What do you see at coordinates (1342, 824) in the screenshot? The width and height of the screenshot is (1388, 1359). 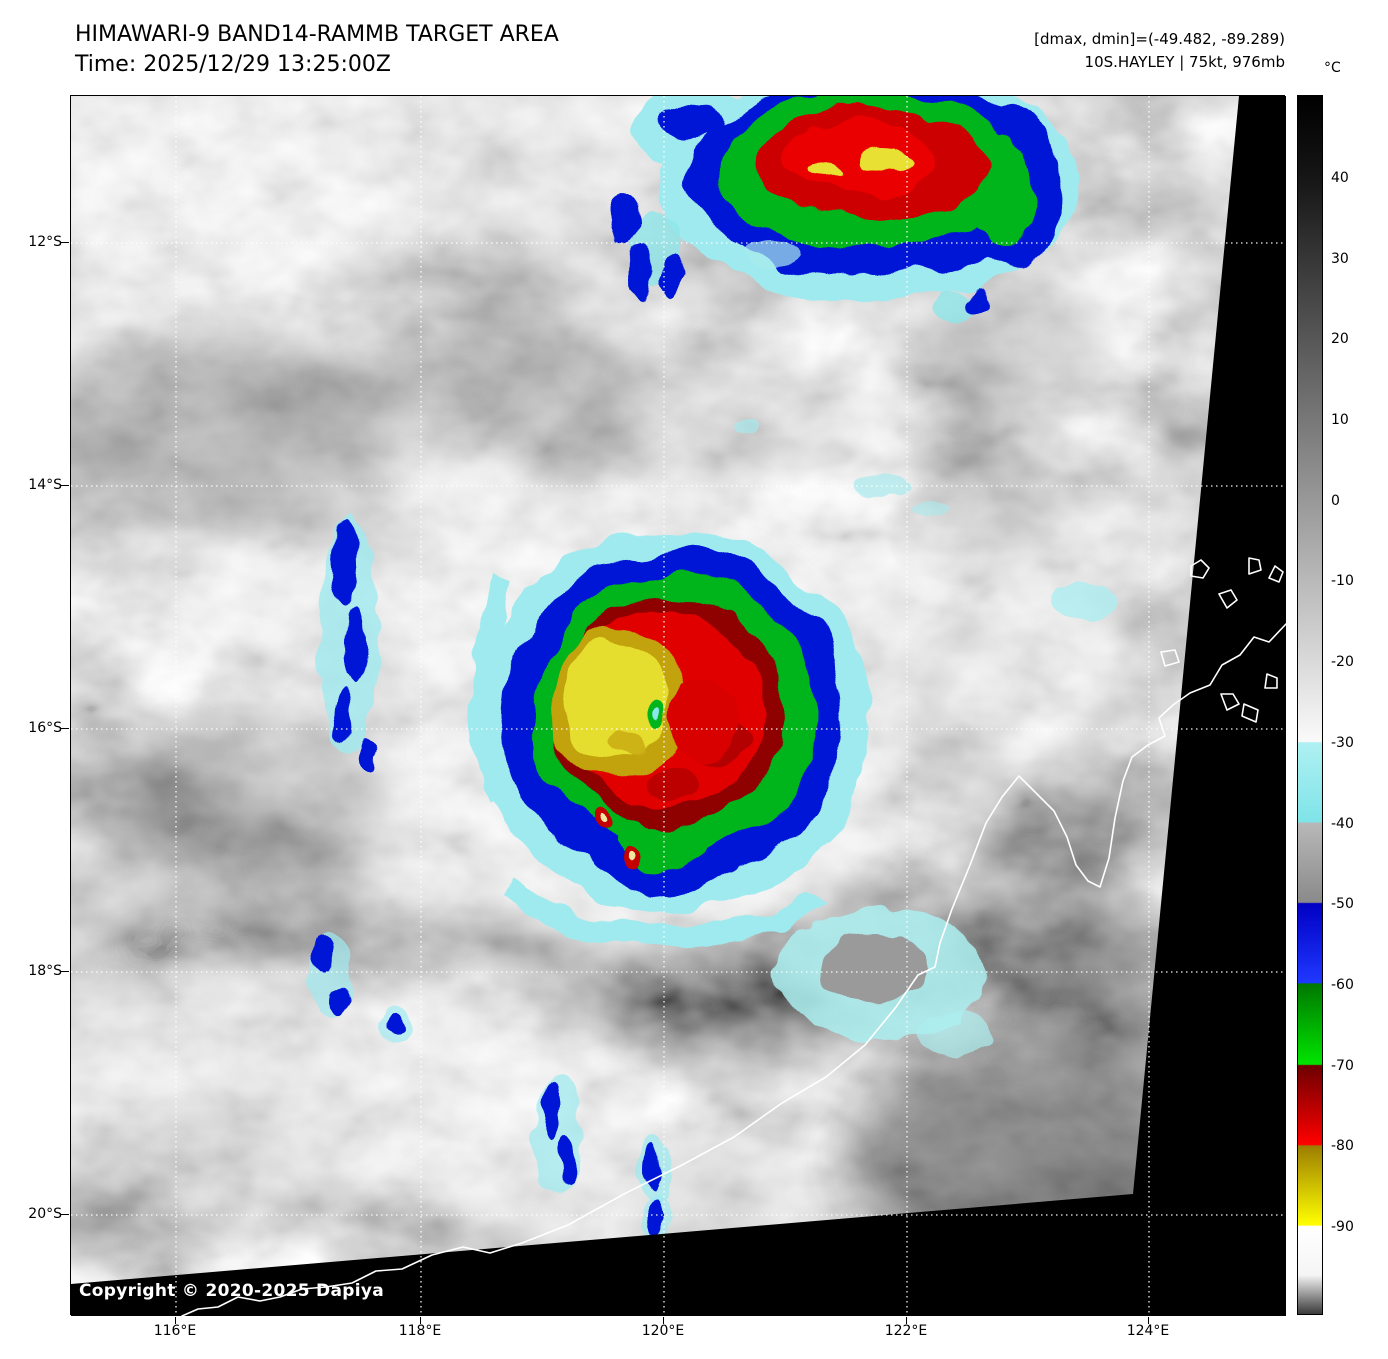 I see `colorbar-tick-m40: -40` at bounding box center [1342, 824].